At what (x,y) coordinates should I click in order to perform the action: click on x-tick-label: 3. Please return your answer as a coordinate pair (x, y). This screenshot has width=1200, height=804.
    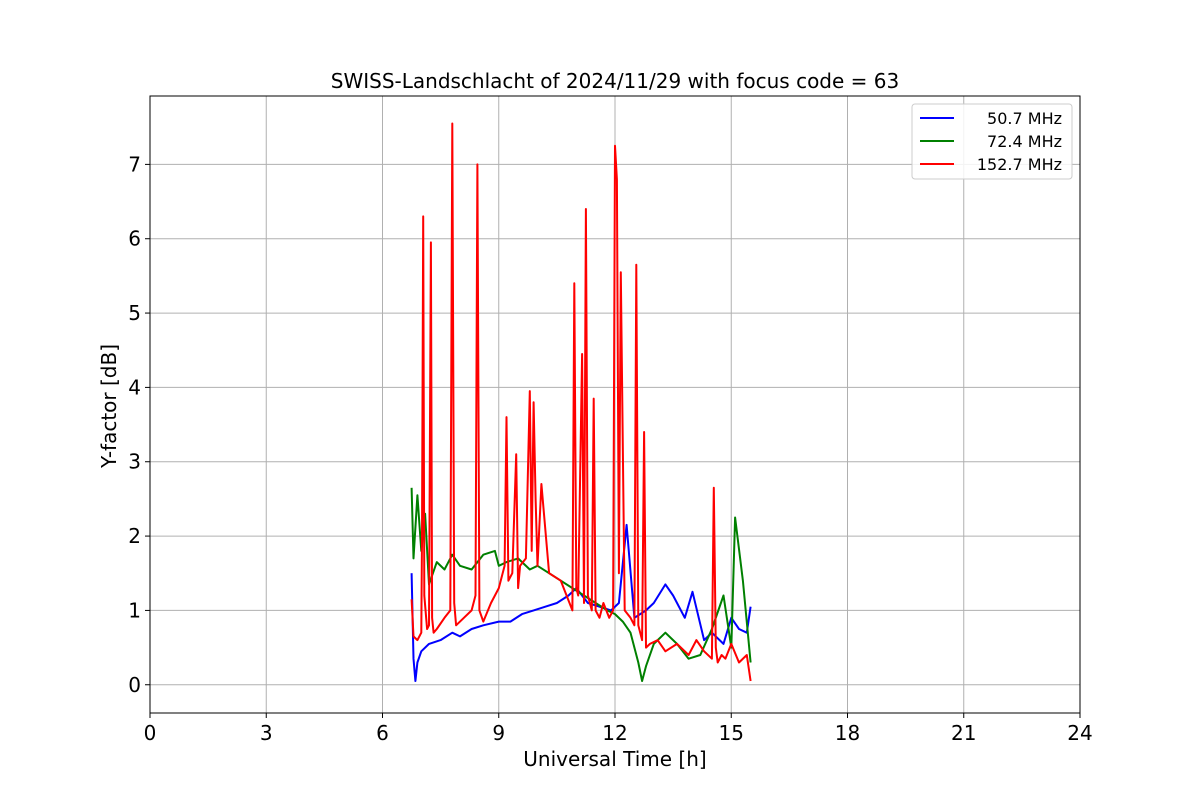
    Looking at the image, I should click on (266, 733).